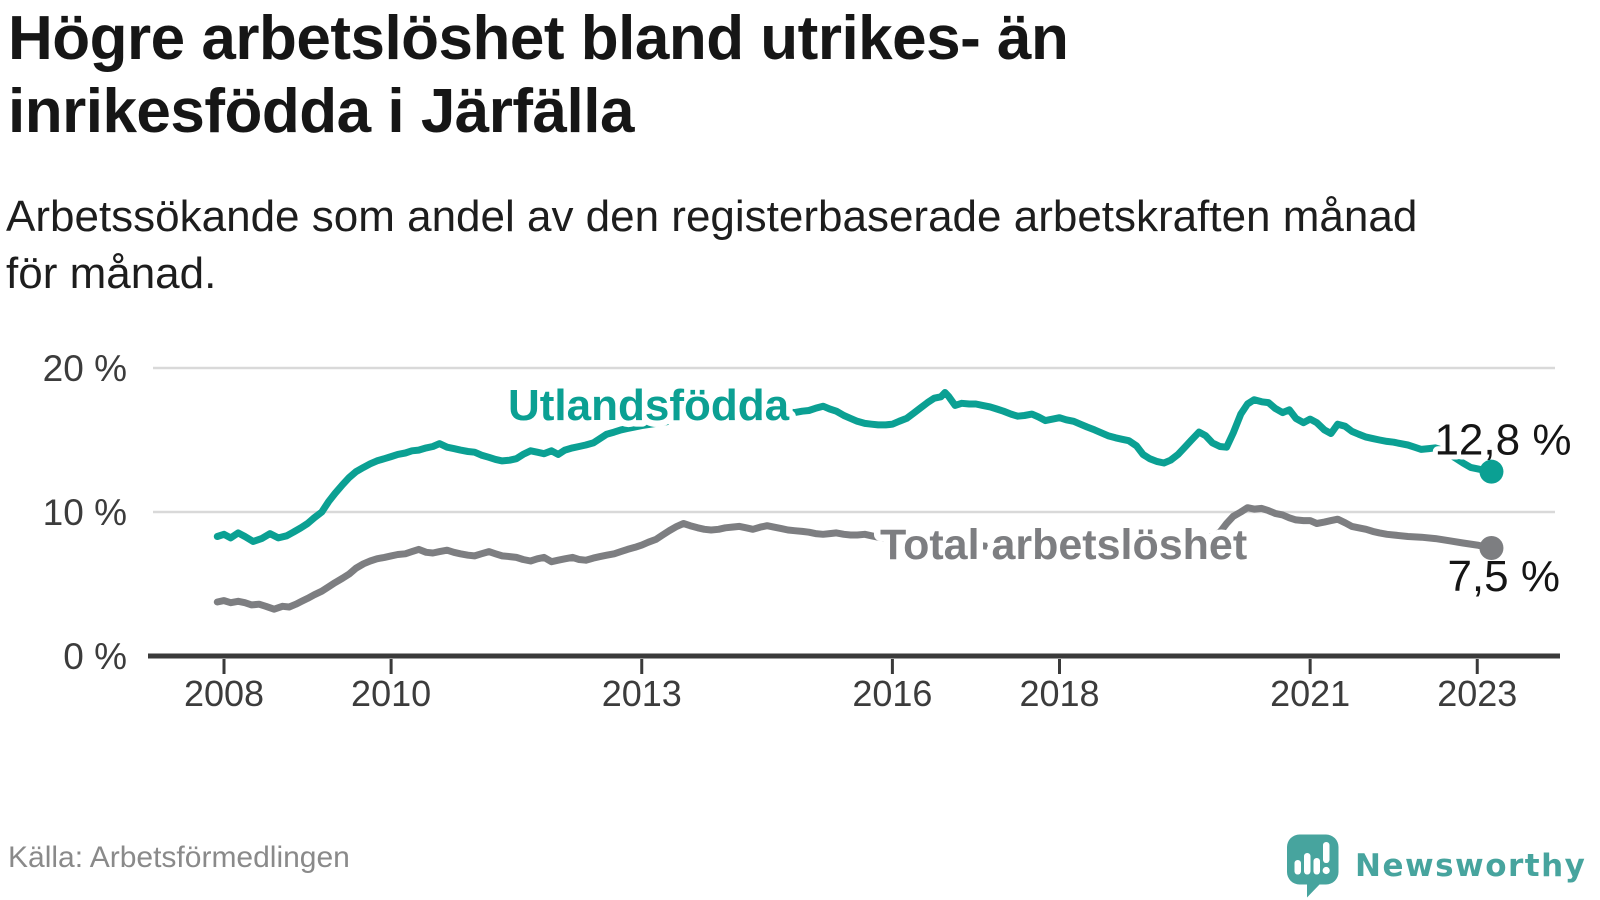 This screenshot has width=1600, height=900. I want to click on x-axis-tick-label: 2021, so click(1310, 693).